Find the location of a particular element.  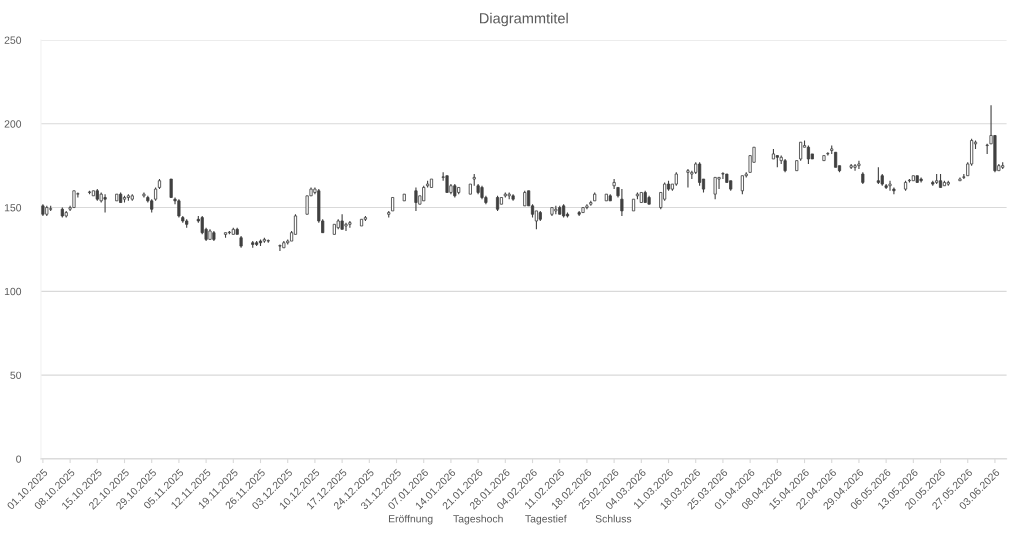

y-tick-label: 100 is located at coordinates (13, 291).